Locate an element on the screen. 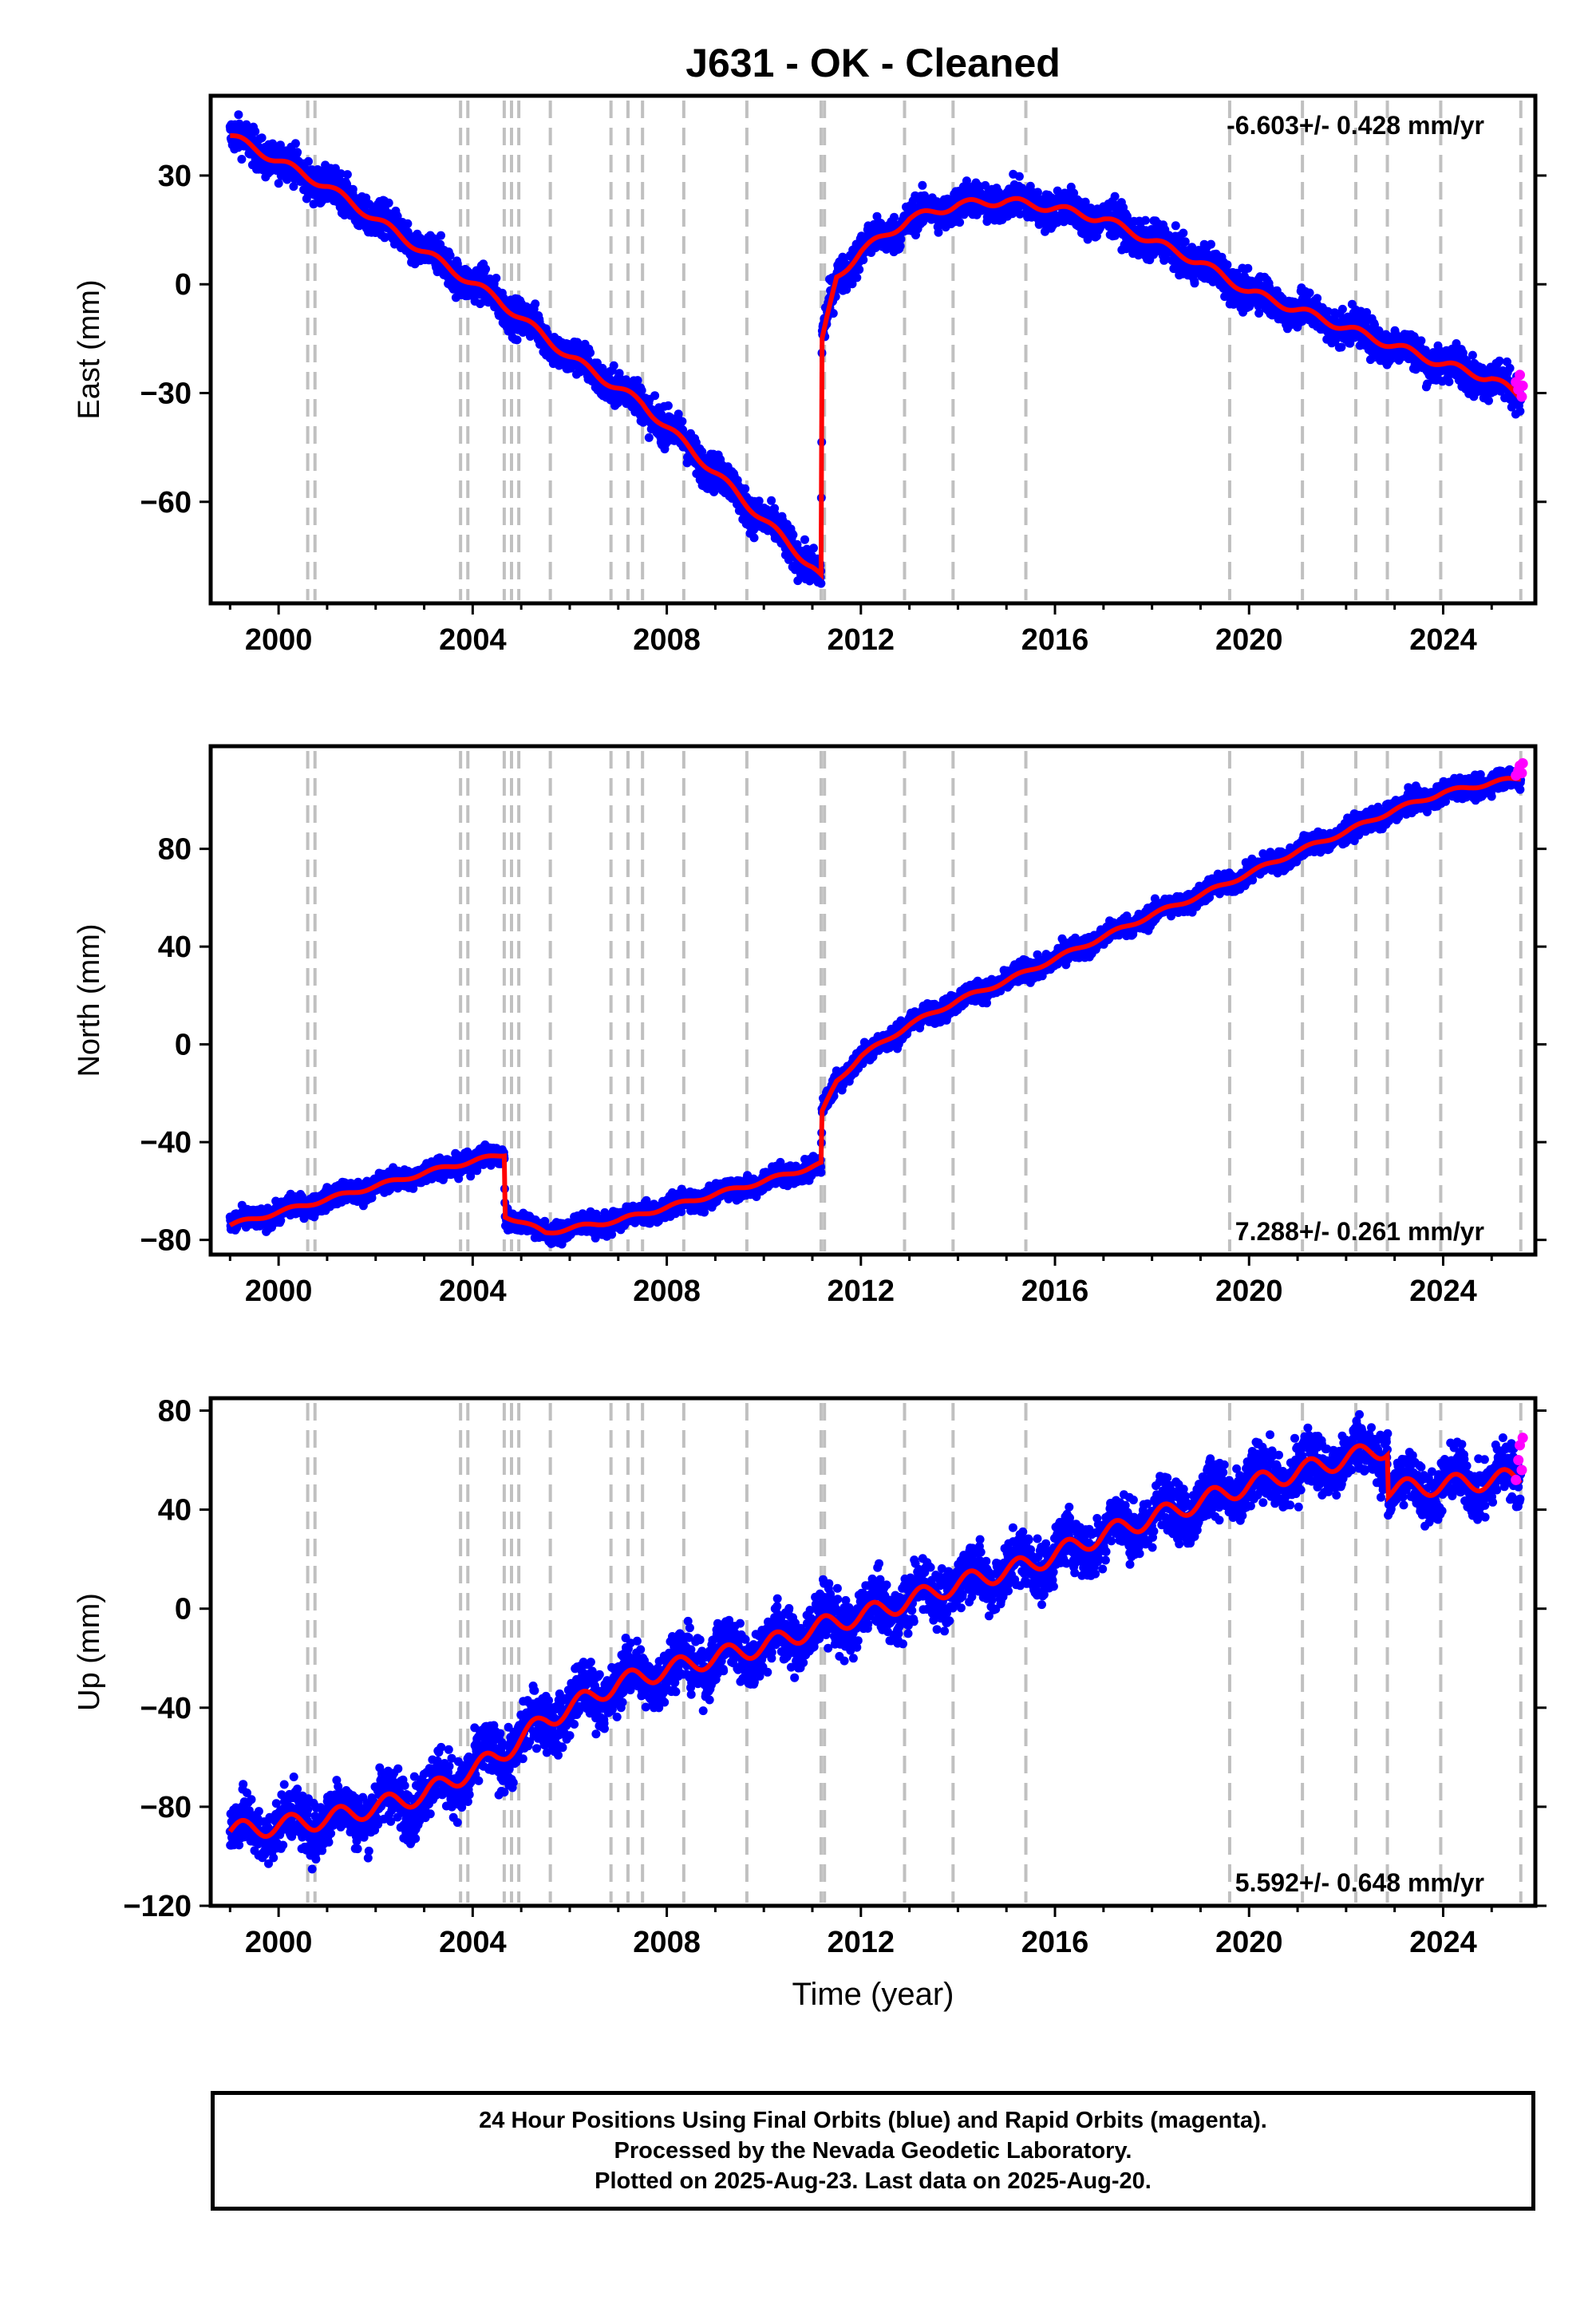 The width and height of the screenshot is (1596, 2316). y-tick-label: −60 is located at coordinates (166, 503).